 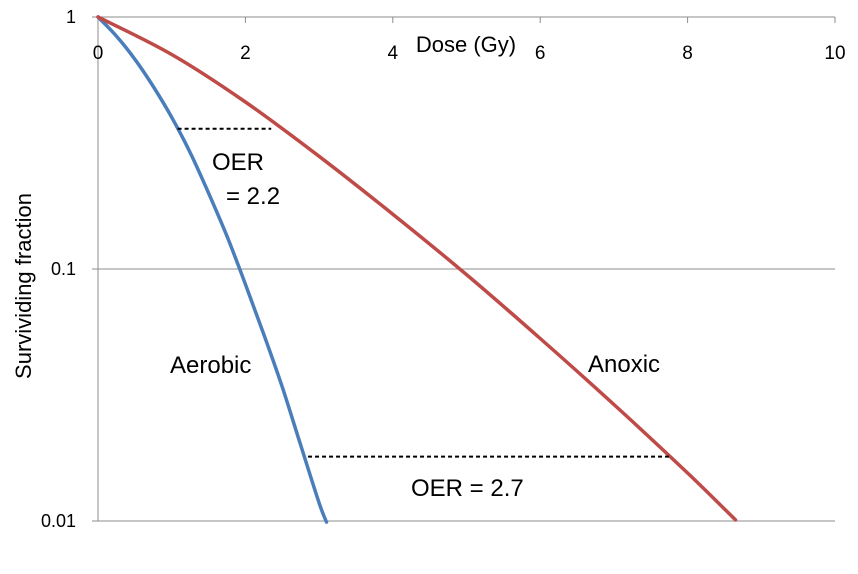 What do you see at coordinates (466, 44) in the screenshot?
I see `x-axis-title: Dose (Gy)` at bounding box center [466, 44].